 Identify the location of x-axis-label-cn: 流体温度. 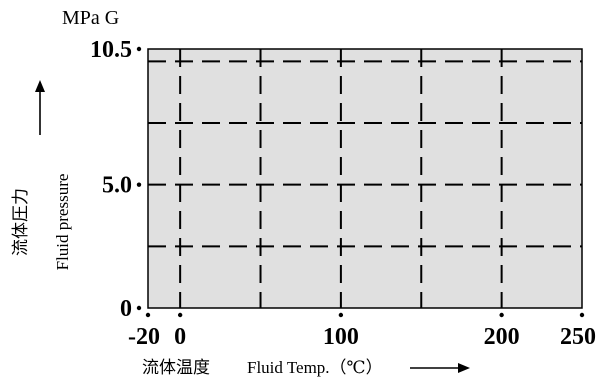
(176, 367).